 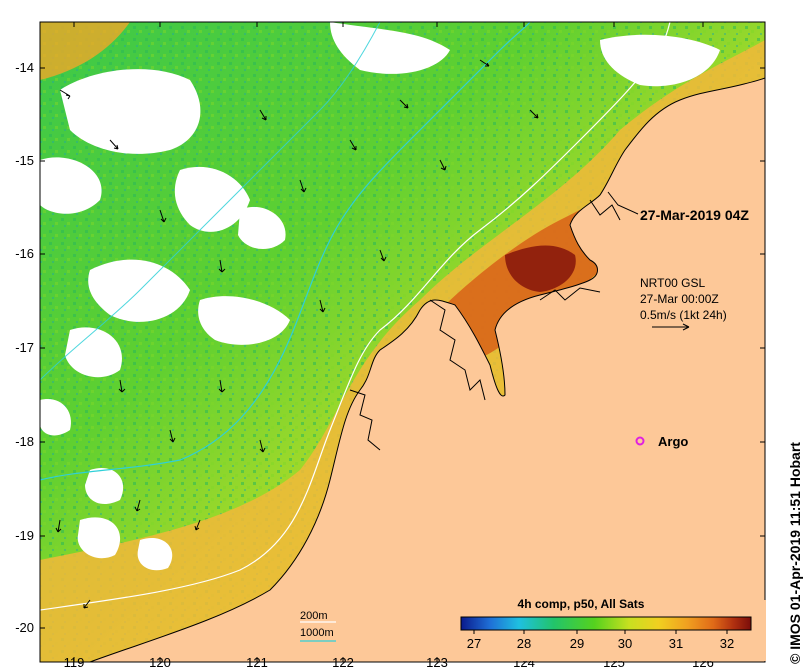 I want to click on y-tick-label: -16, so click(x=24, y=253).